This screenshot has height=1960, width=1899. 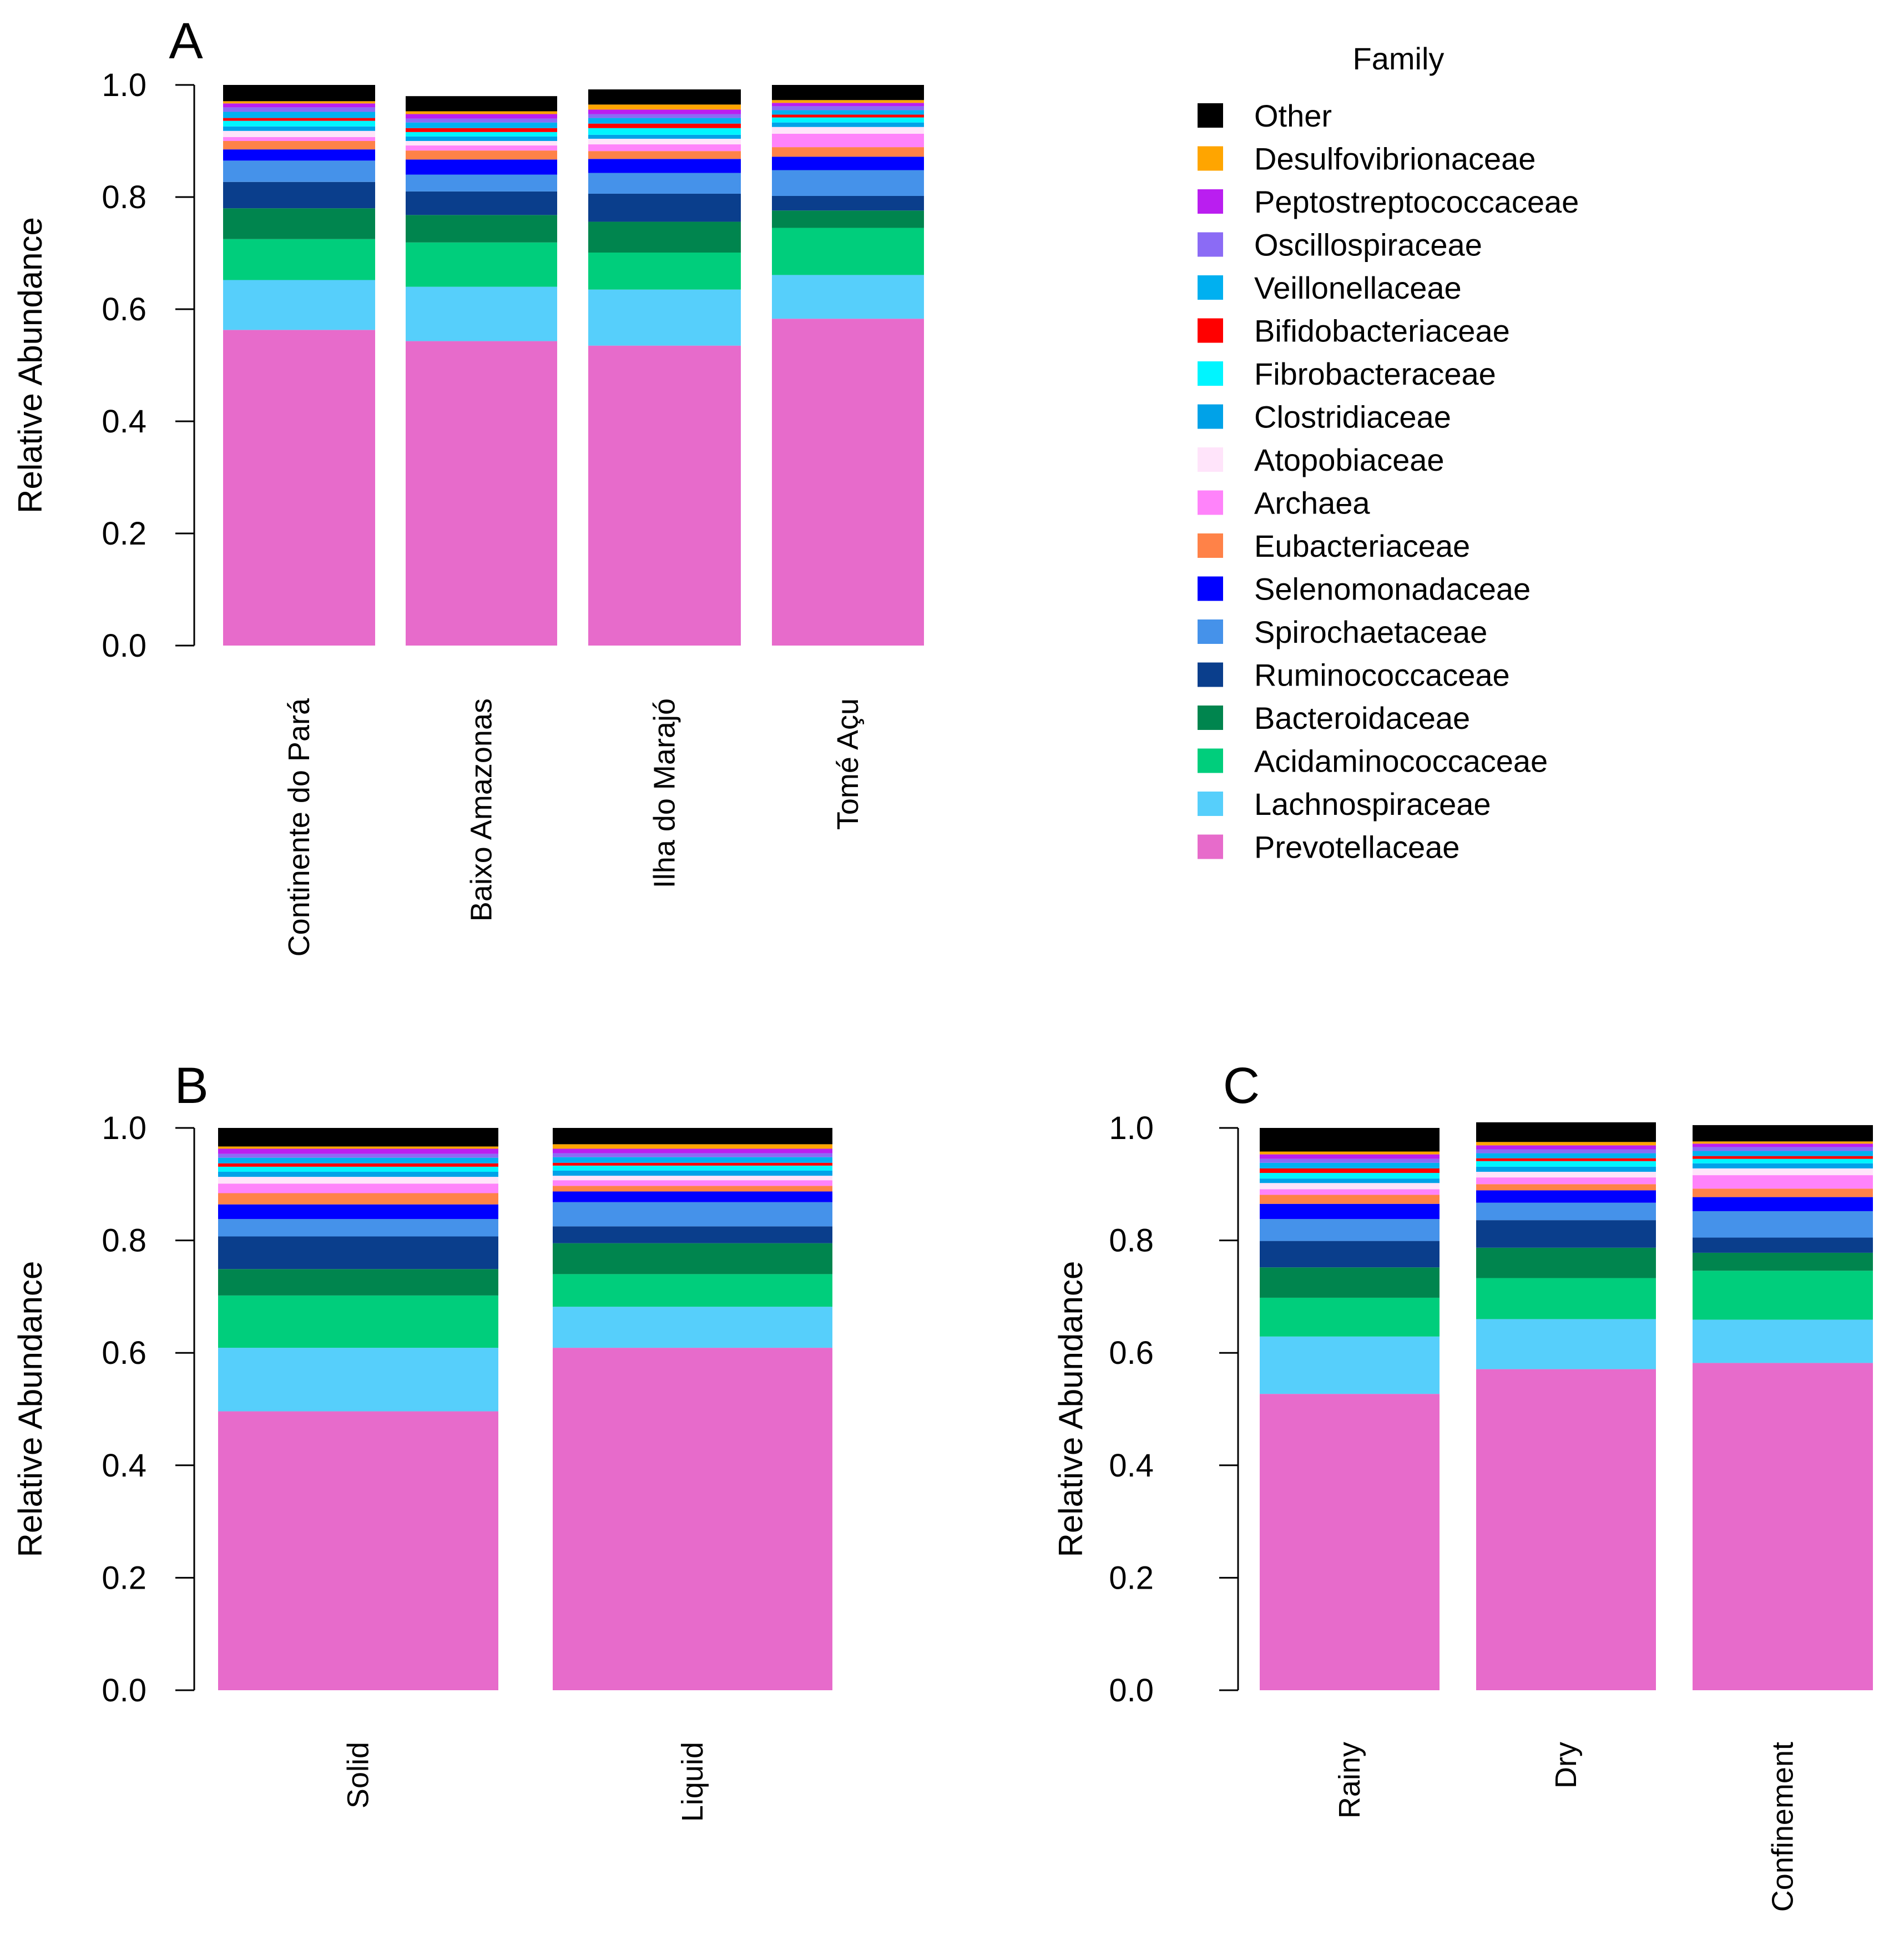 What do you see at coordinates (1210, 718) in the screenshot?
I see `legend-swatch-bacteroidaceae` at bounding box center [1210, 718].